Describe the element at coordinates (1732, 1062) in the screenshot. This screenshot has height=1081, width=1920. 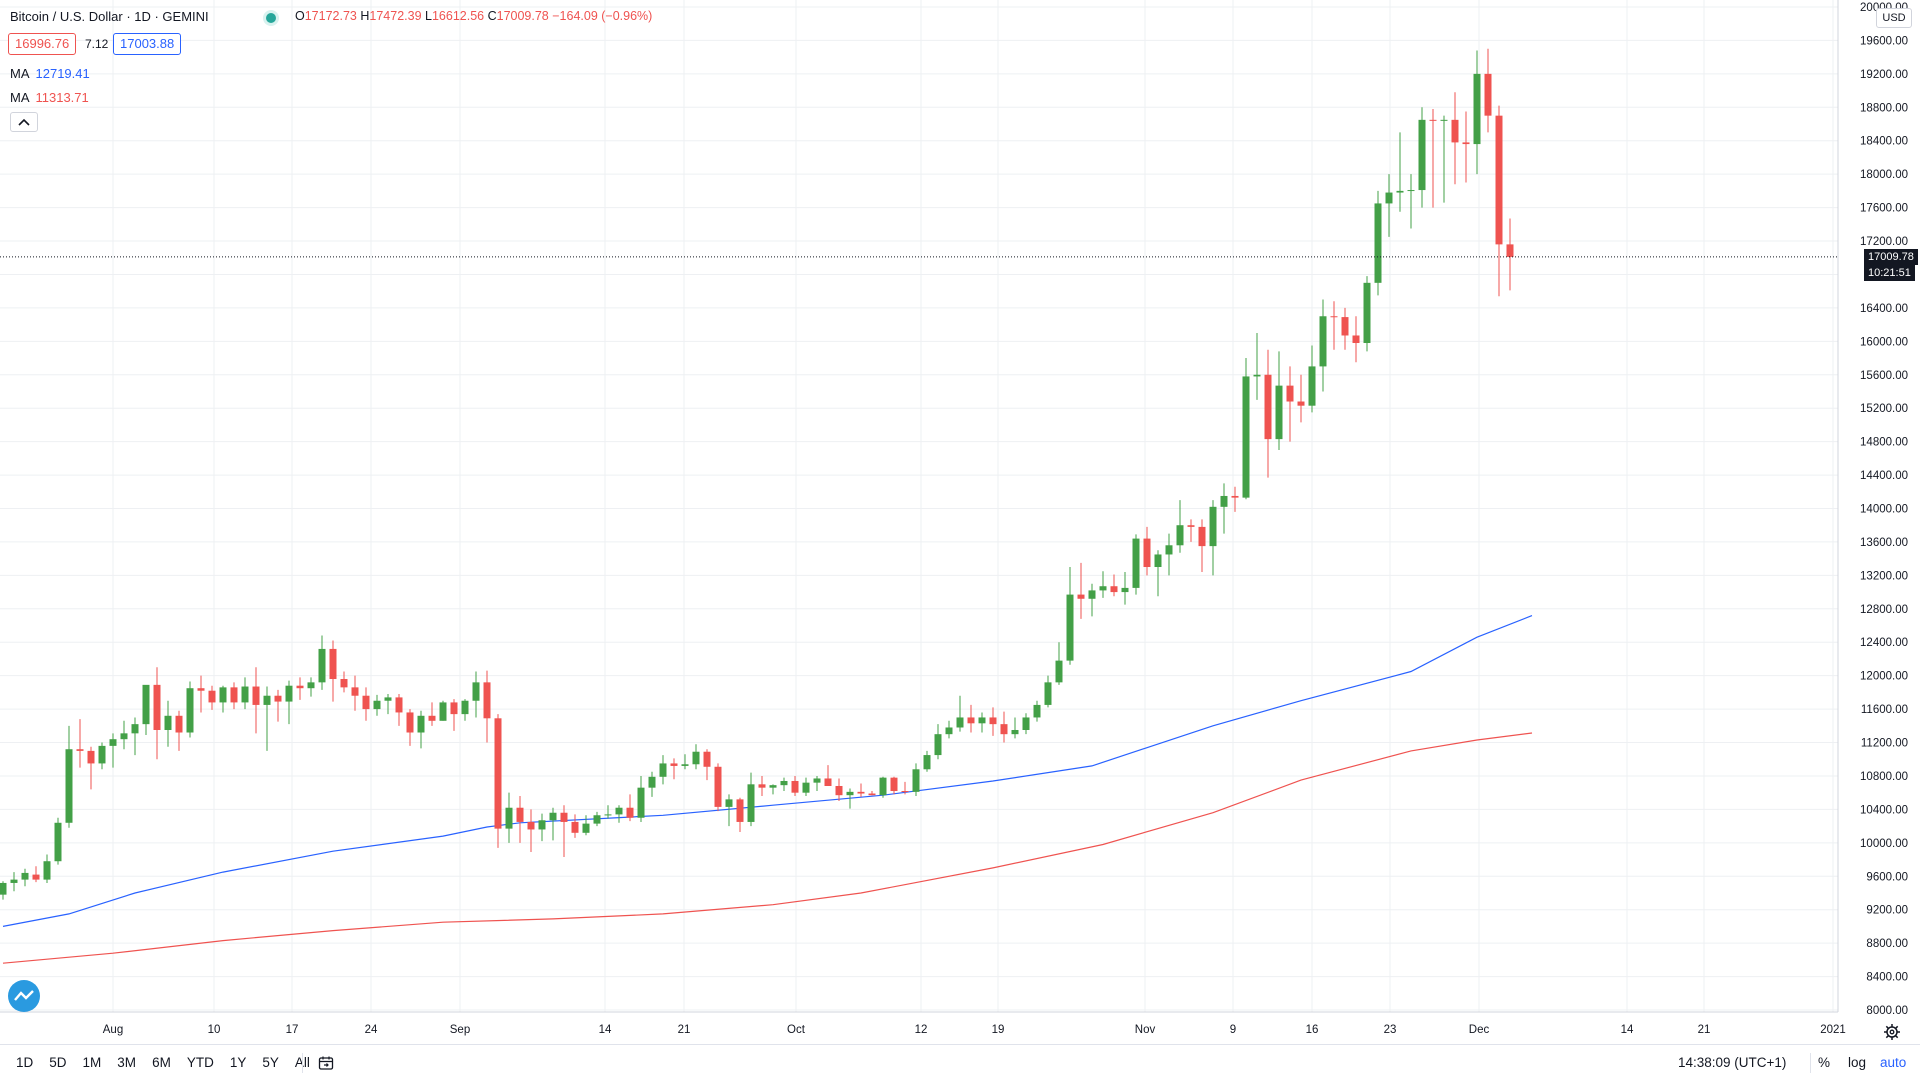
I see `timezone-clock: 14:38:09 (UTC+1)` at that location.